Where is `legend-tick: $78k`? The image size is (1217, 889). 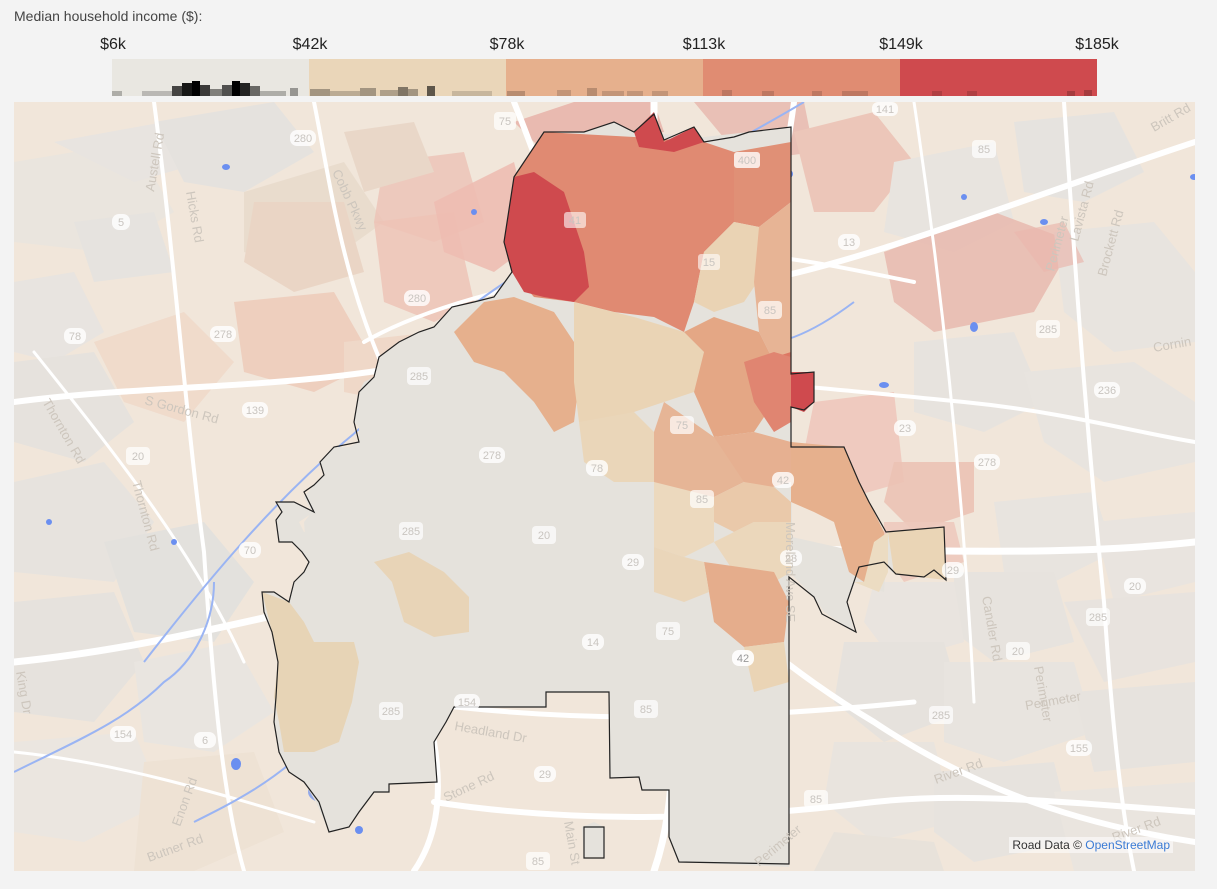
legend-tick: $78k is located at coordinates (507, 44).